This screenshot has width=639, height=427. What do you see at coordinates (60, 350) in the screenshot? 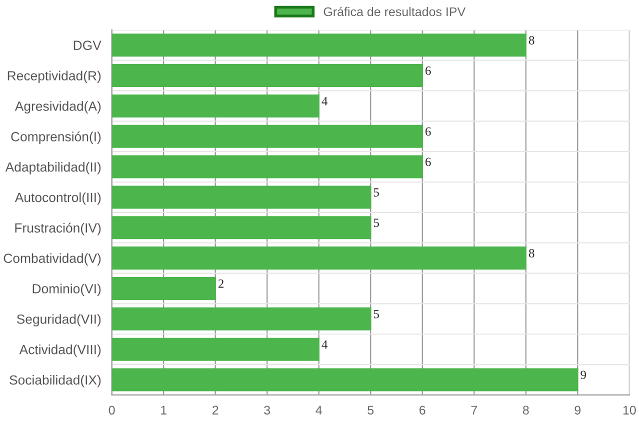
I see `y-tick-label: Actividad(VIII)` at bounding box center [60, 350].